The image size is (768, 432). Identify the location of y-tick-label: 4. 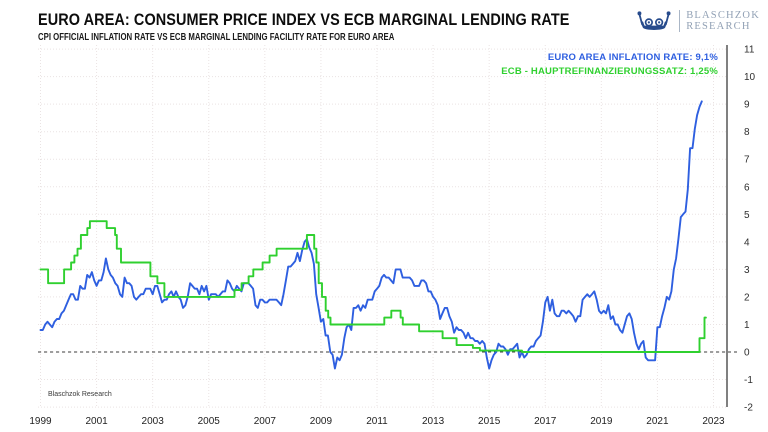
(747, 242).